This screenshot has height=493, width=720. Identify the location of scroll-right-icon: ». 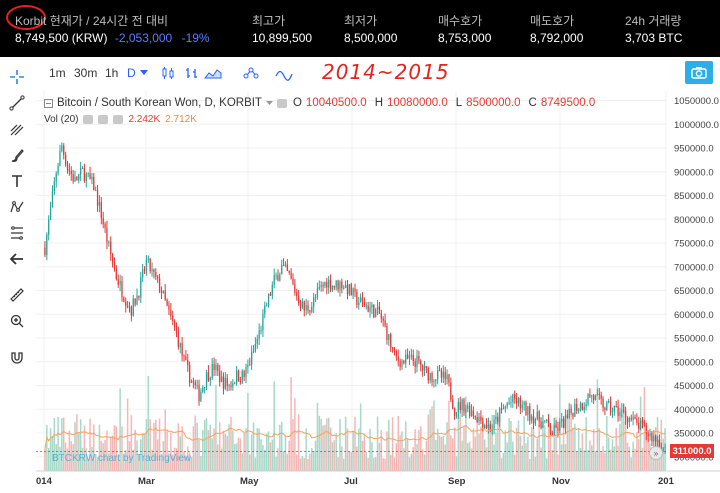
(656, 453).